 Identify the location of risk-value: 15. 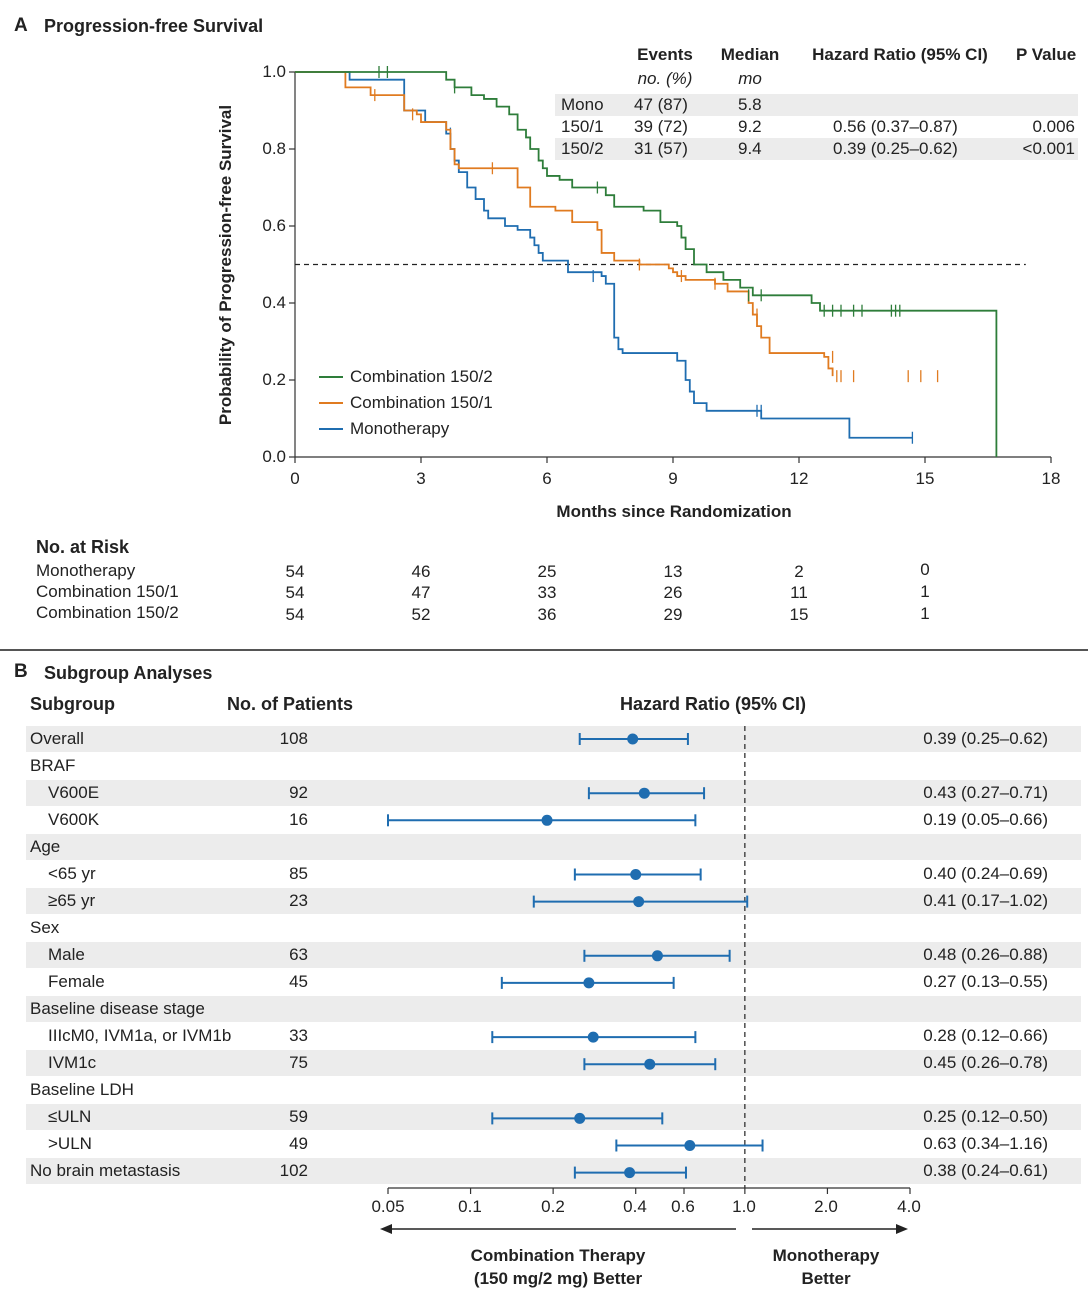
(799, 614).